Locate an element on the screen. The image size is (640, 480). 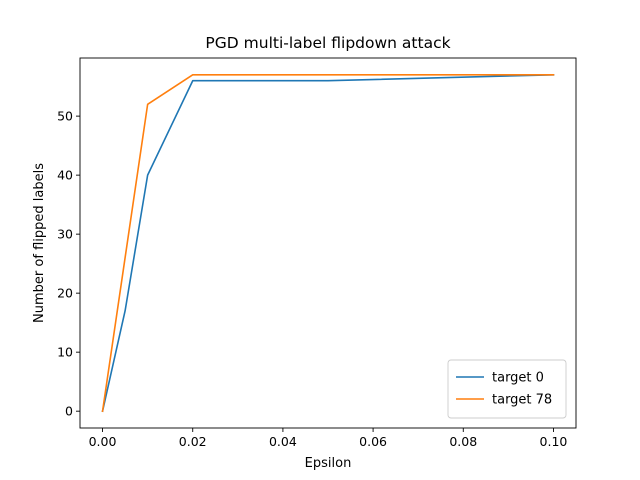
legend-box is located at coordinates (507, 389).